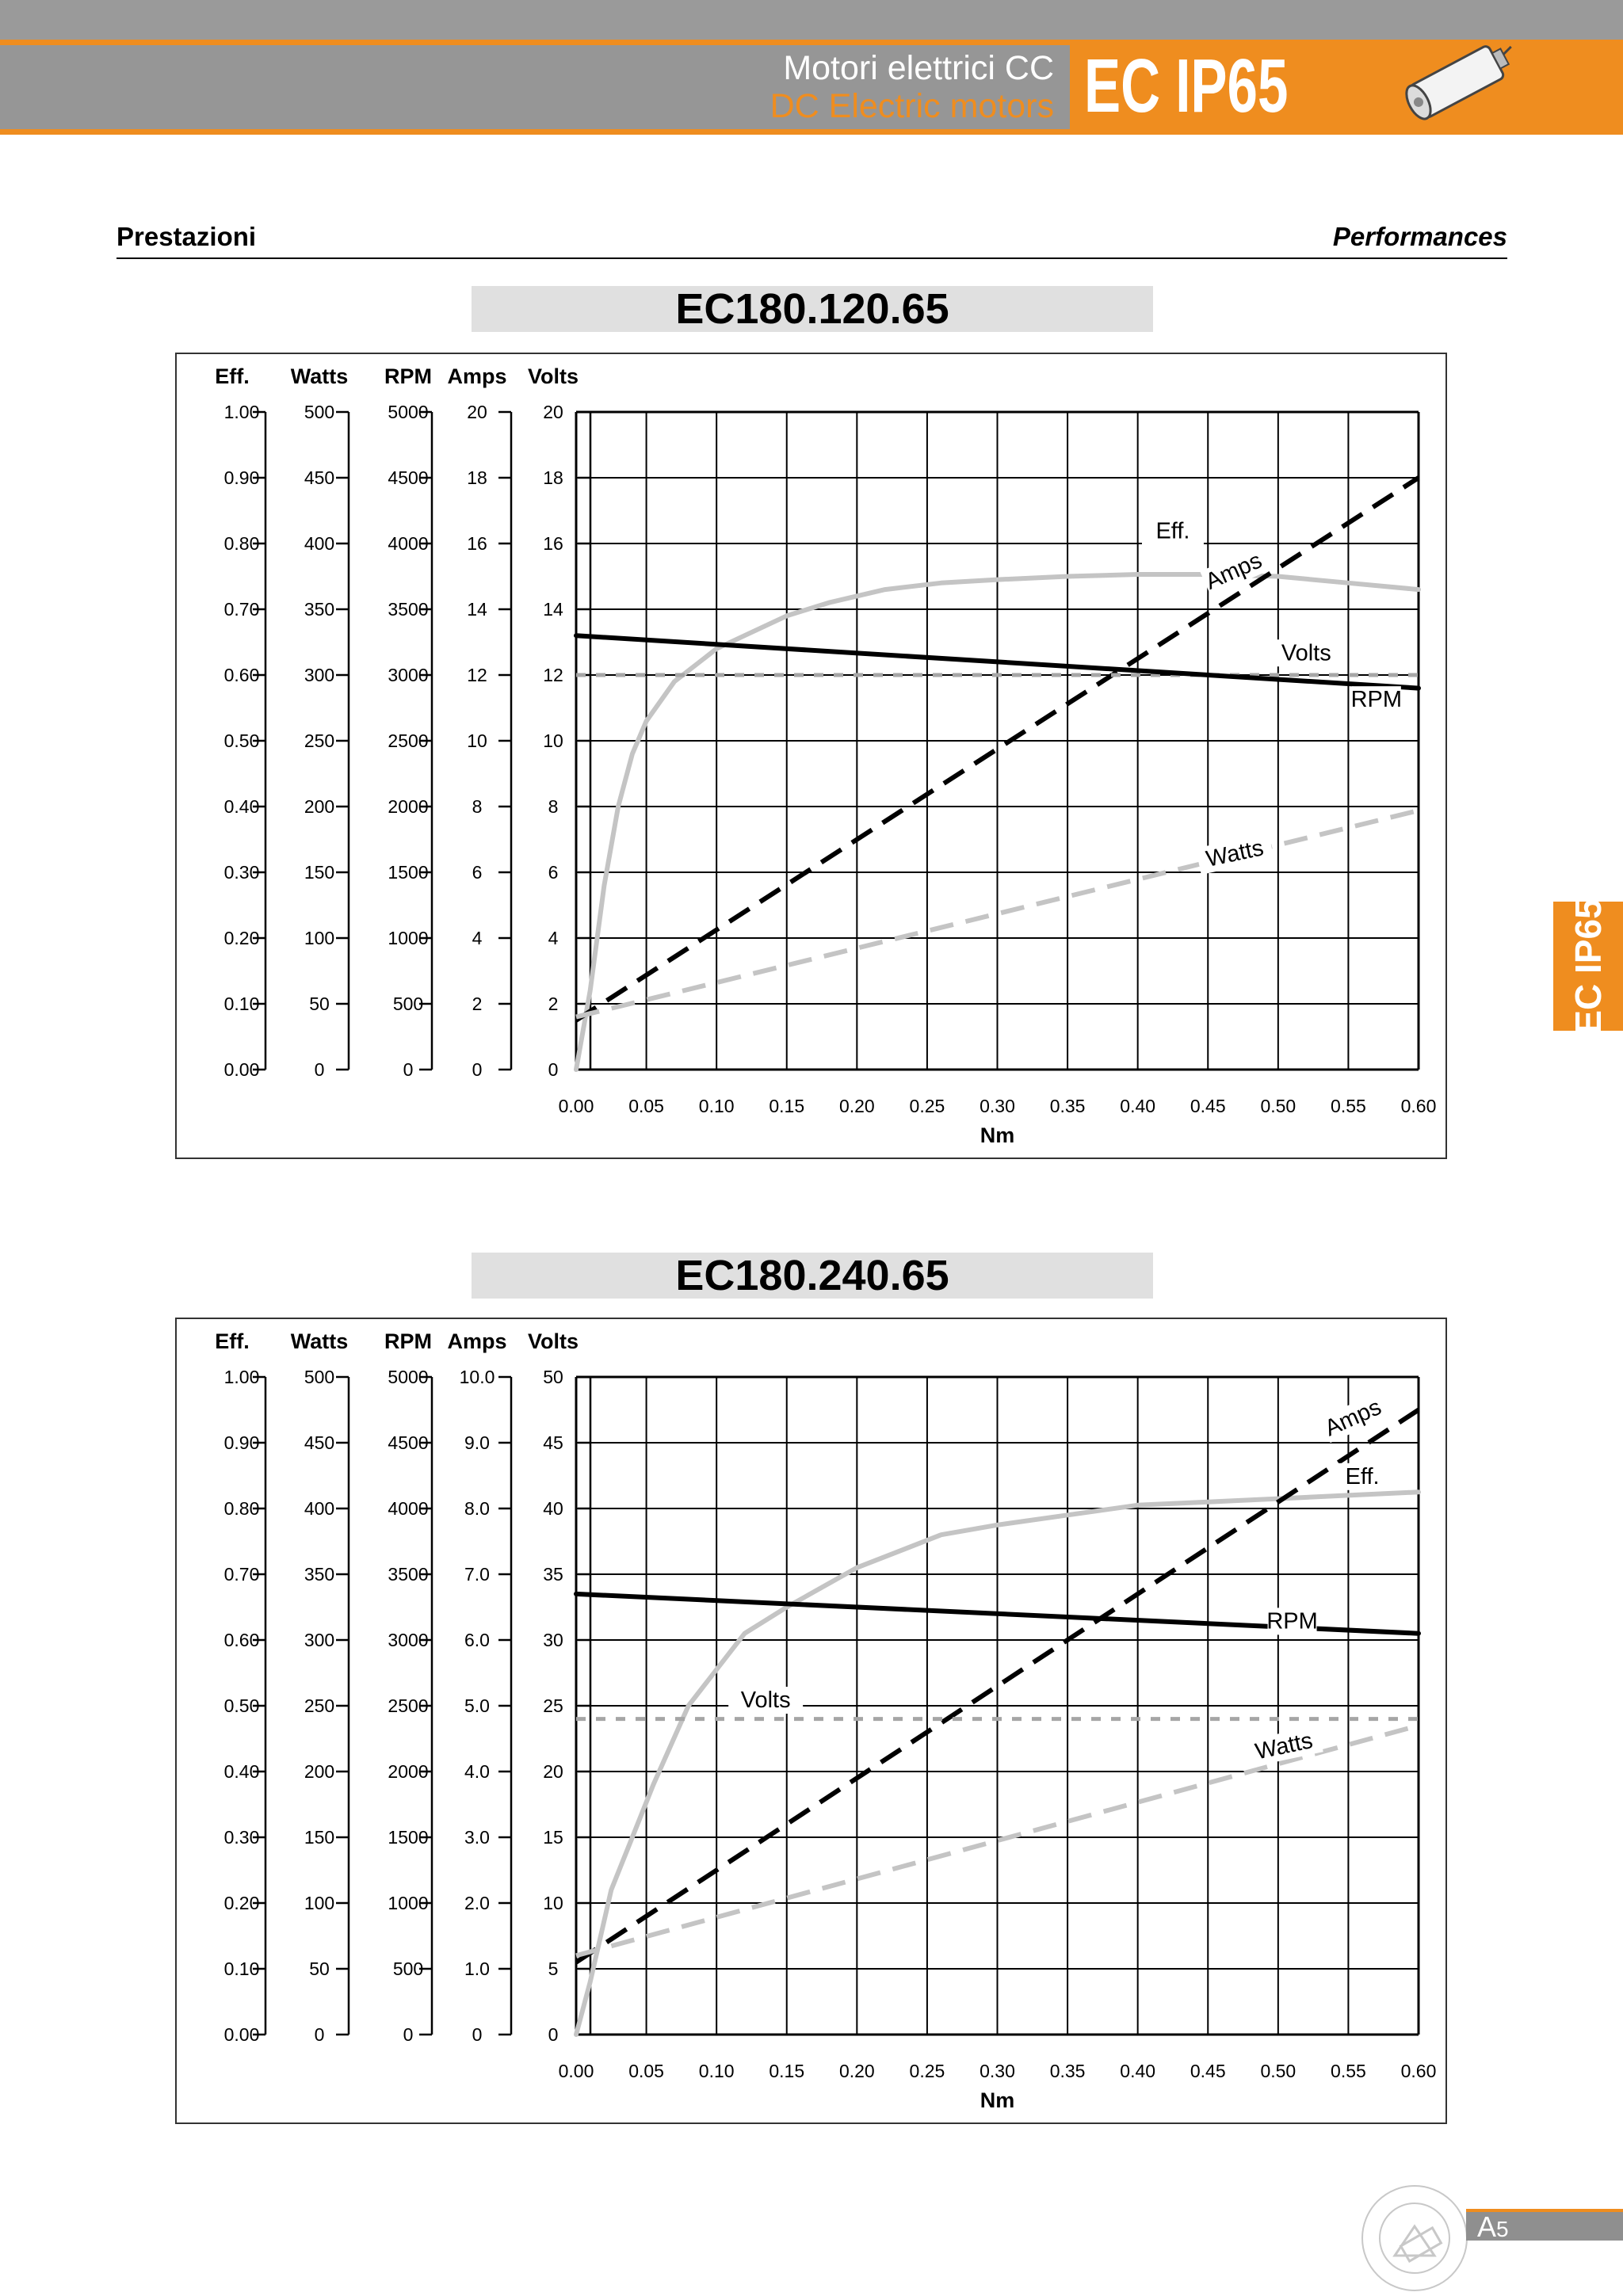  Describe the element at coordinates (787, 2071) in the screenshot. I see `x-tick-label: 0.15` at that location.